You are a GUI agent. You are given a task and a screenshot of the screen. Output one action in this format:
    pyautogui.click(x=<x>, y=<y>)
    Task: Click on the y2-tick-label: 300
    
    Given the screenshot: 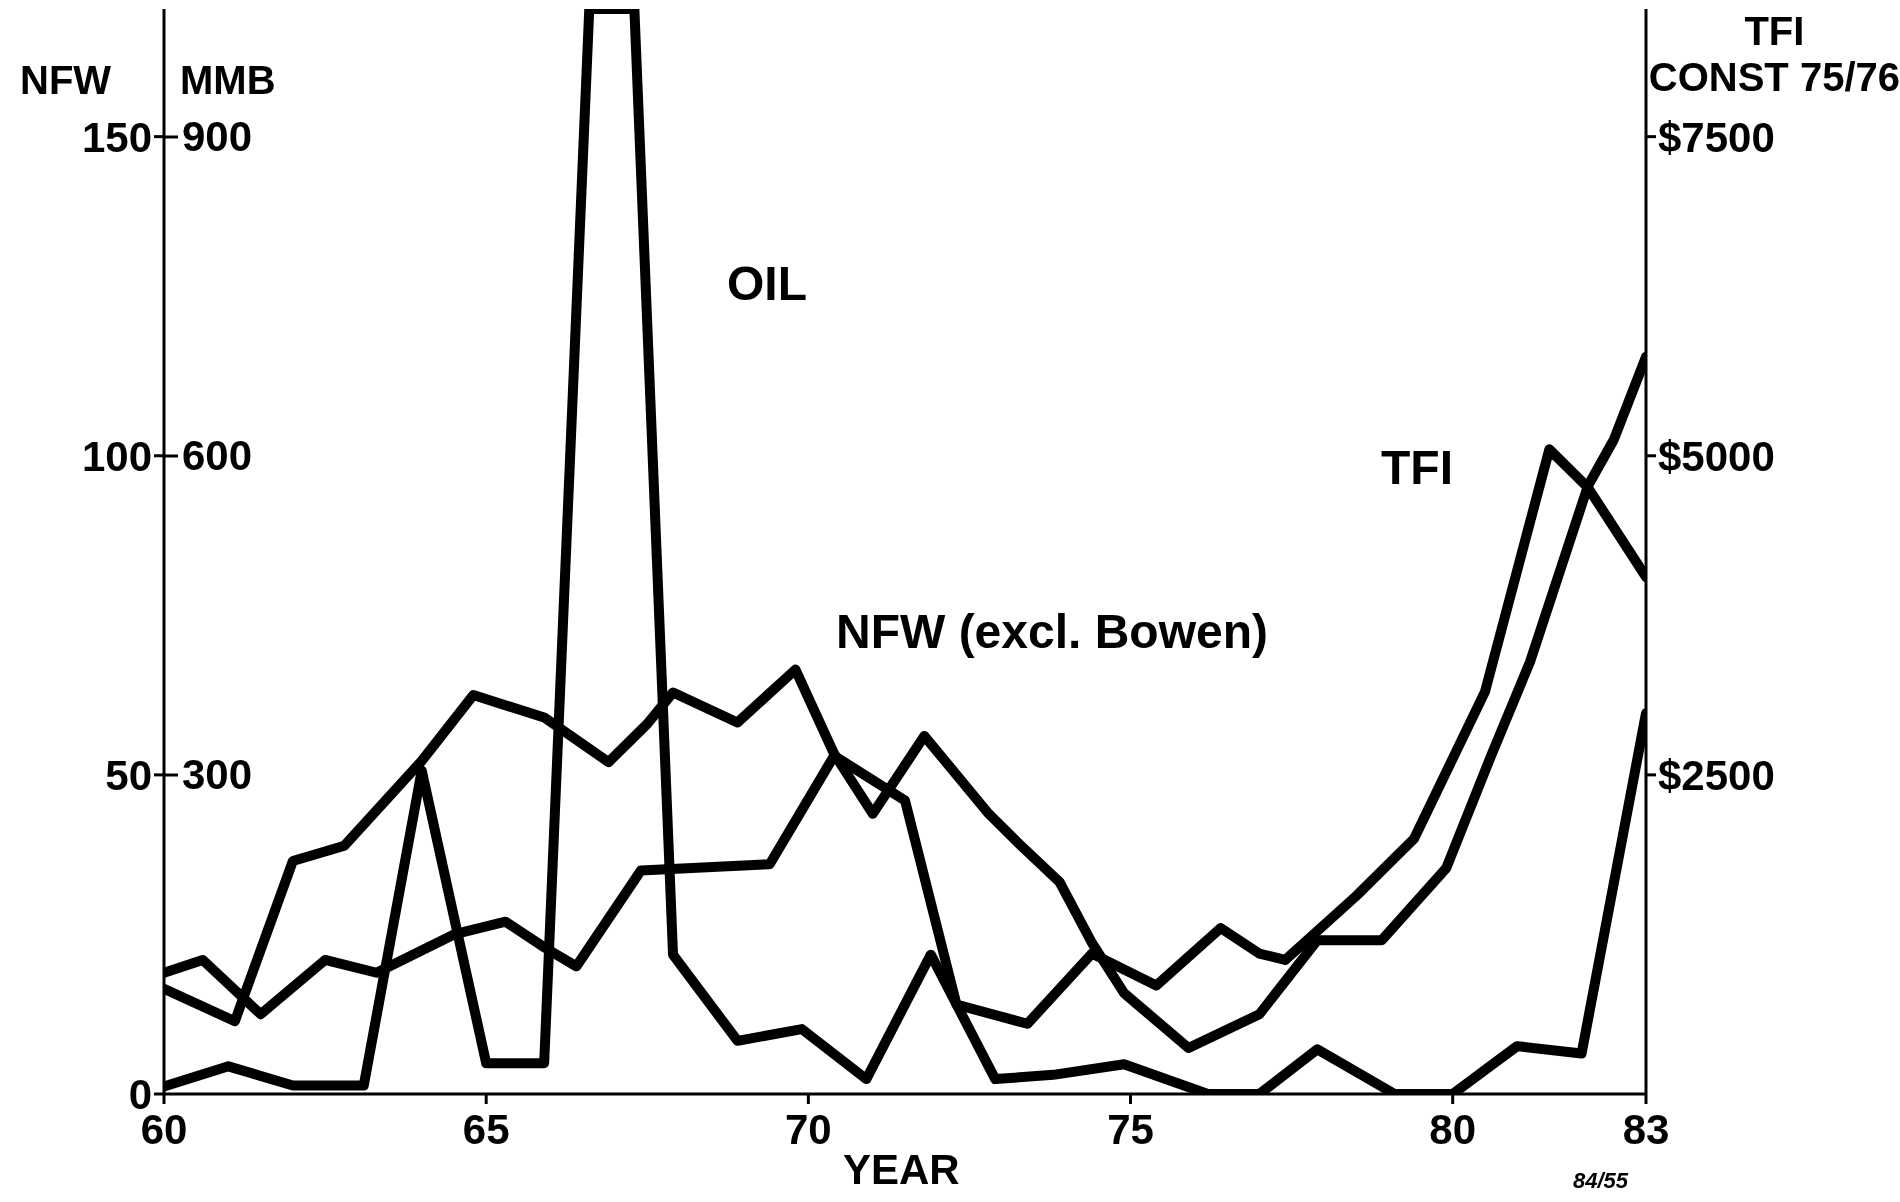 What is the action you would take?
    pyautogui.click(x=217, y=774)
    